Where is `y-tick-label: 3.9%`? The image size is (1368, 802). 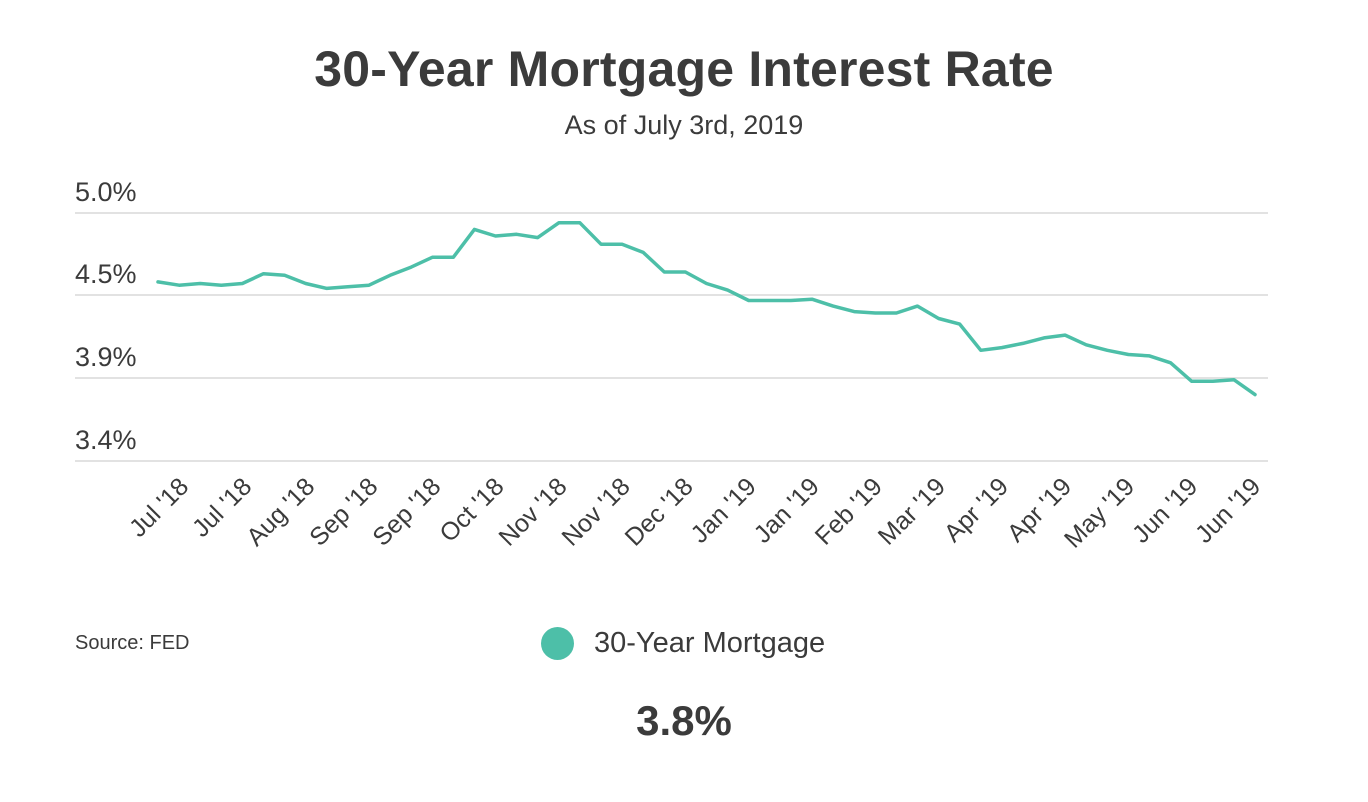
y-tick-label: 3.9% is located at coordinates (106, 357).